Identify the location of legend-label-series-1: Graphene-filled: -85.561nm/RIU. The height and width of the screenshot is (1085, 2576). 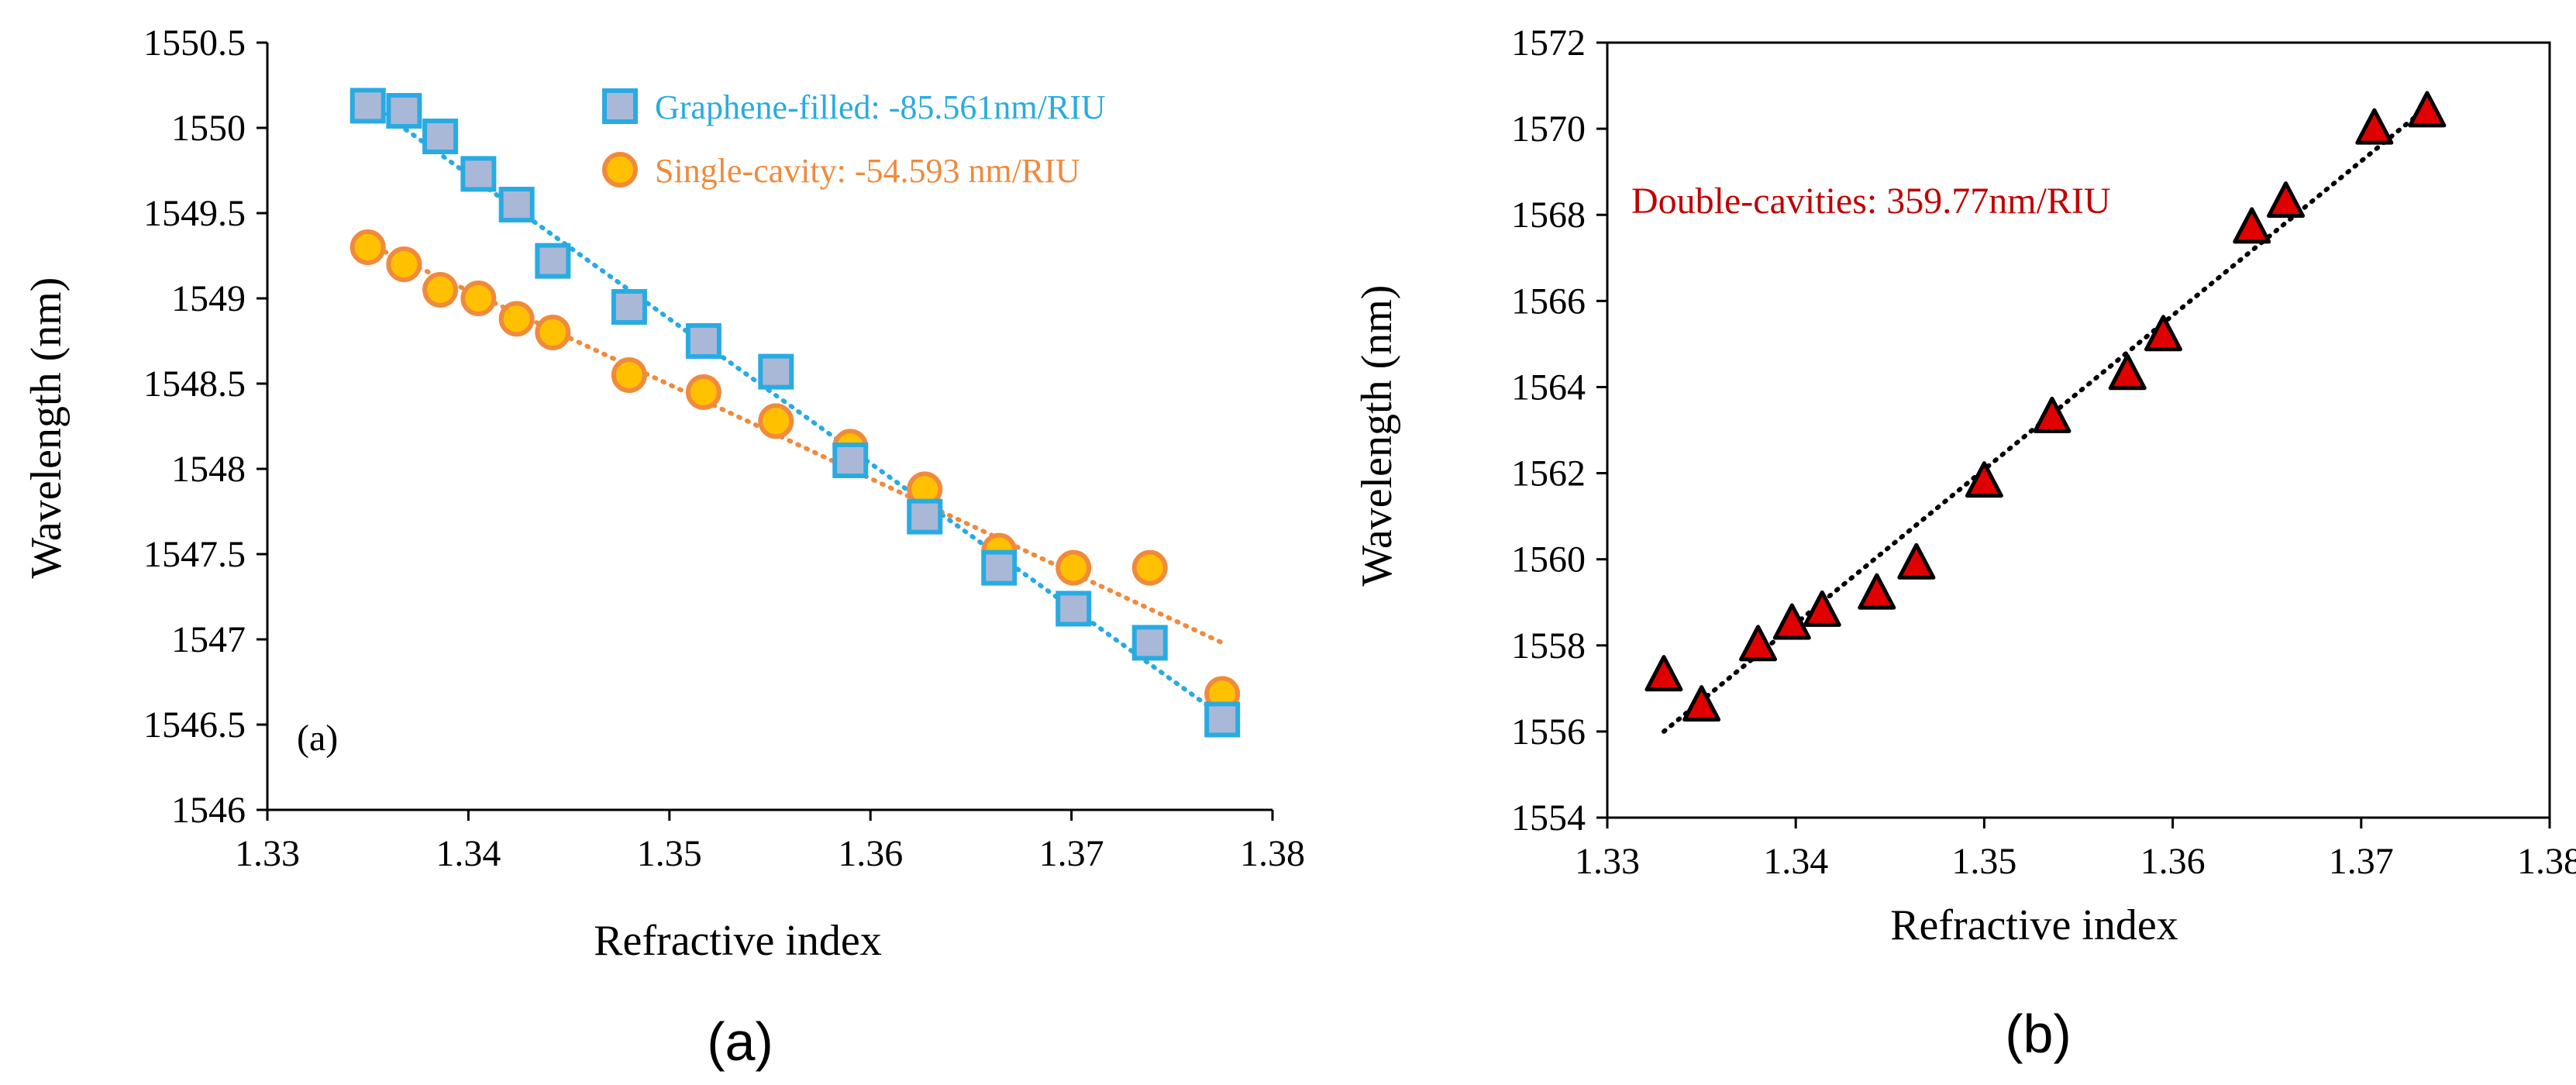
(880, 107).